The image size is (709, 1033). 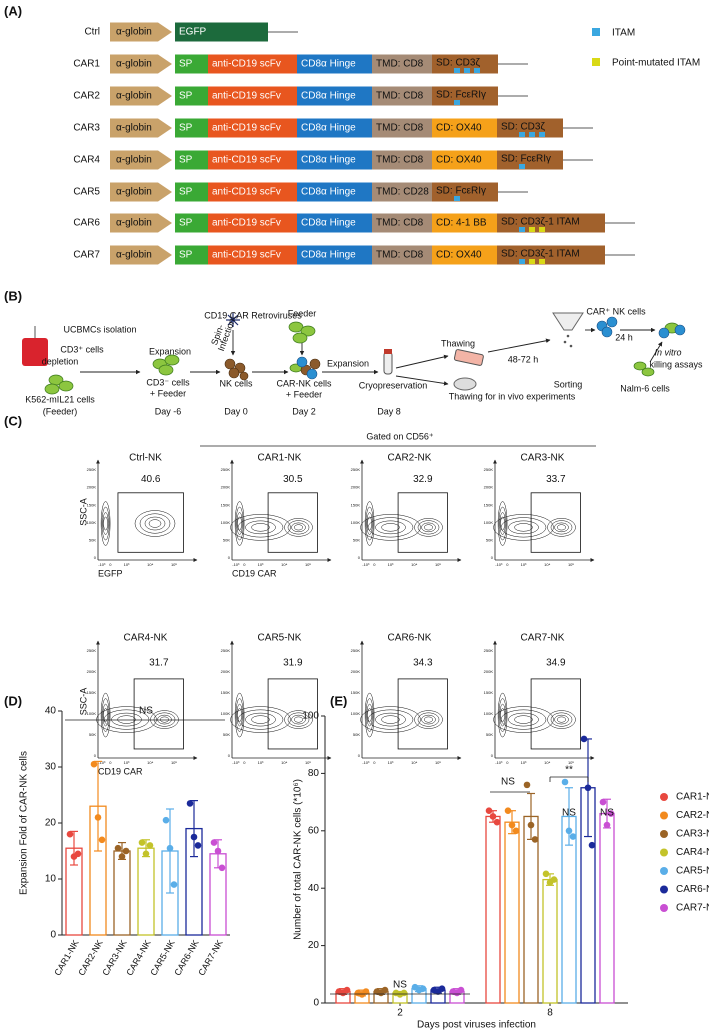 What do you see at coordinates (304, 394) in the screenshot?
I see `workflow-label: + Feeder` at bounding box center [304, 394].